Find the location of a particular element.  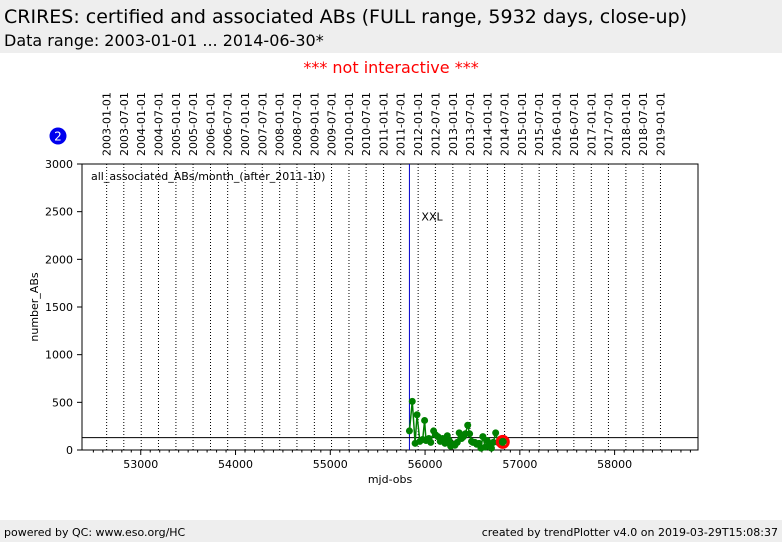

date-tick-label: 2014-07-01 is located at coordinates (505, 124).